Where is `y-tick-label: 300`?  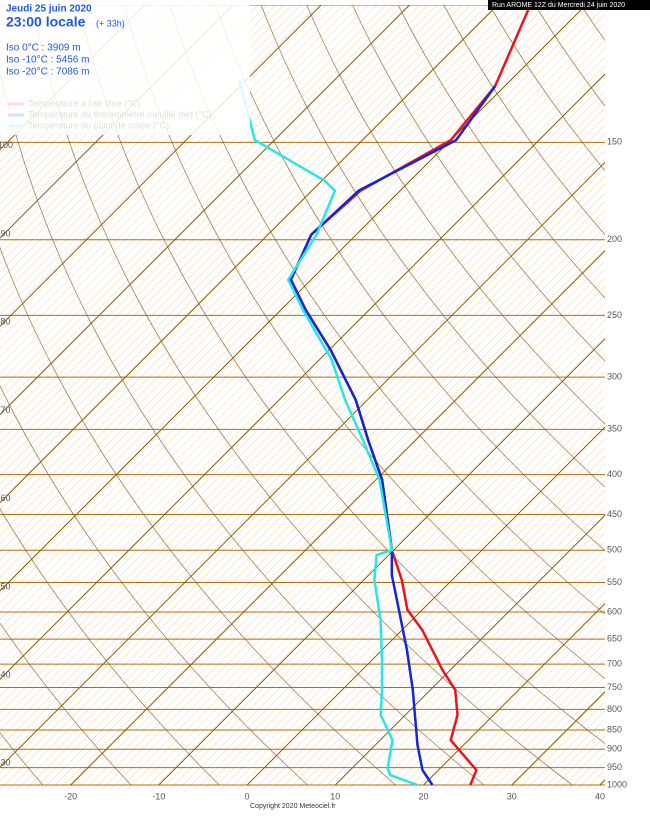
y-tick-label: 300 is located at coordinates (614, 377).